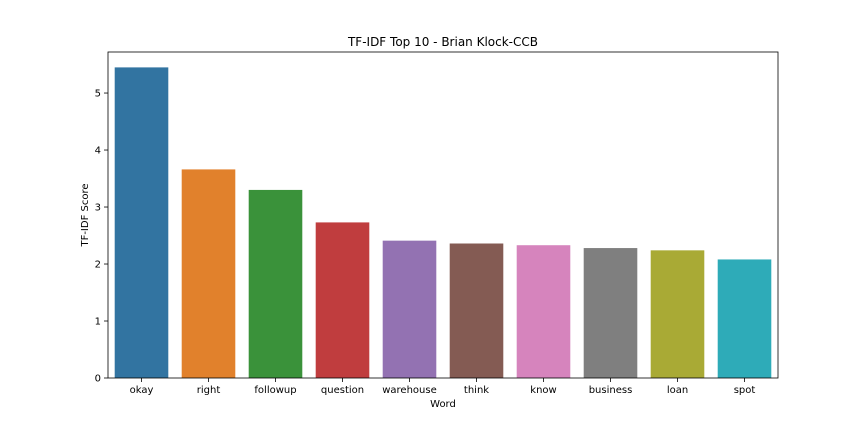 The image size is (864, 436). I want to click on bar-know, so click(543, 311).